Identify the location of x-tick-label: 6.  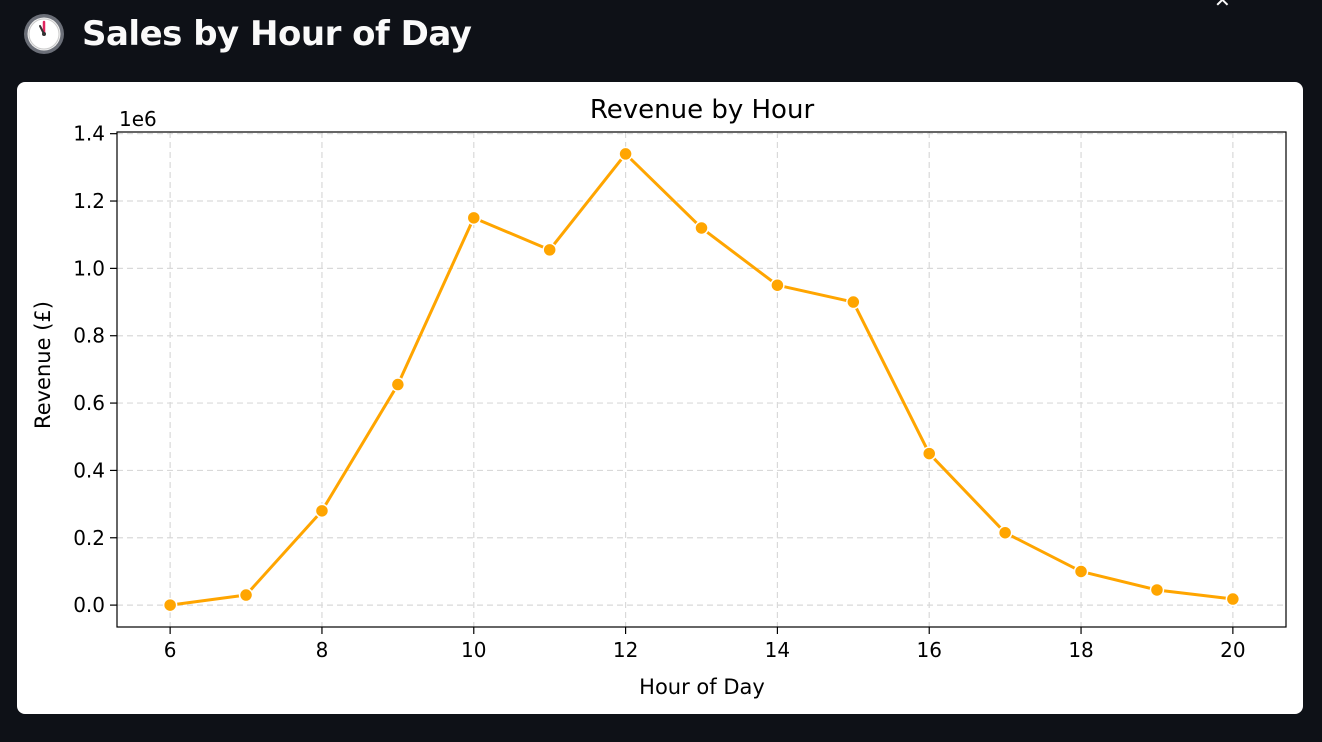
(170, 650).